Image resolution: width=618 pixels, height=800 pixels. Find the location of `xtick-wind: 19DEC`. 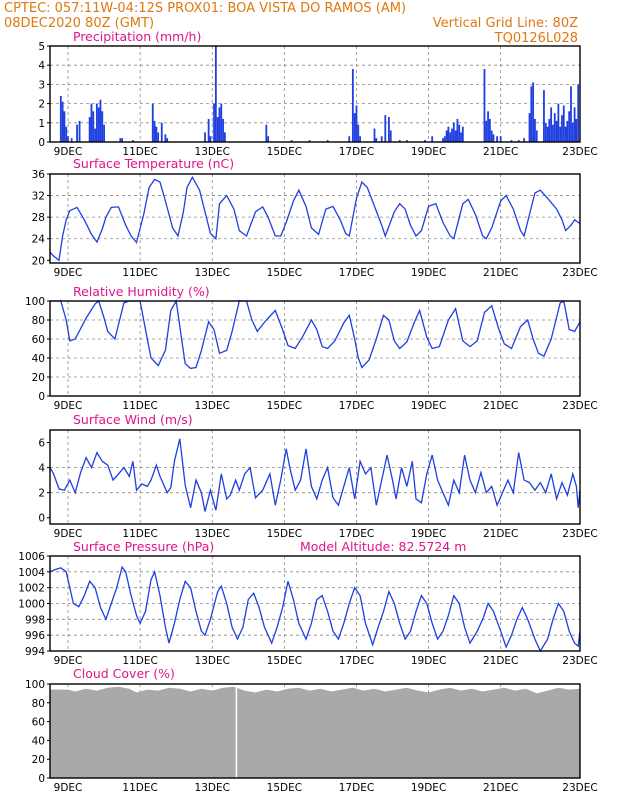

xtick-wind: 19DEC is located at coordinates (428, 534).